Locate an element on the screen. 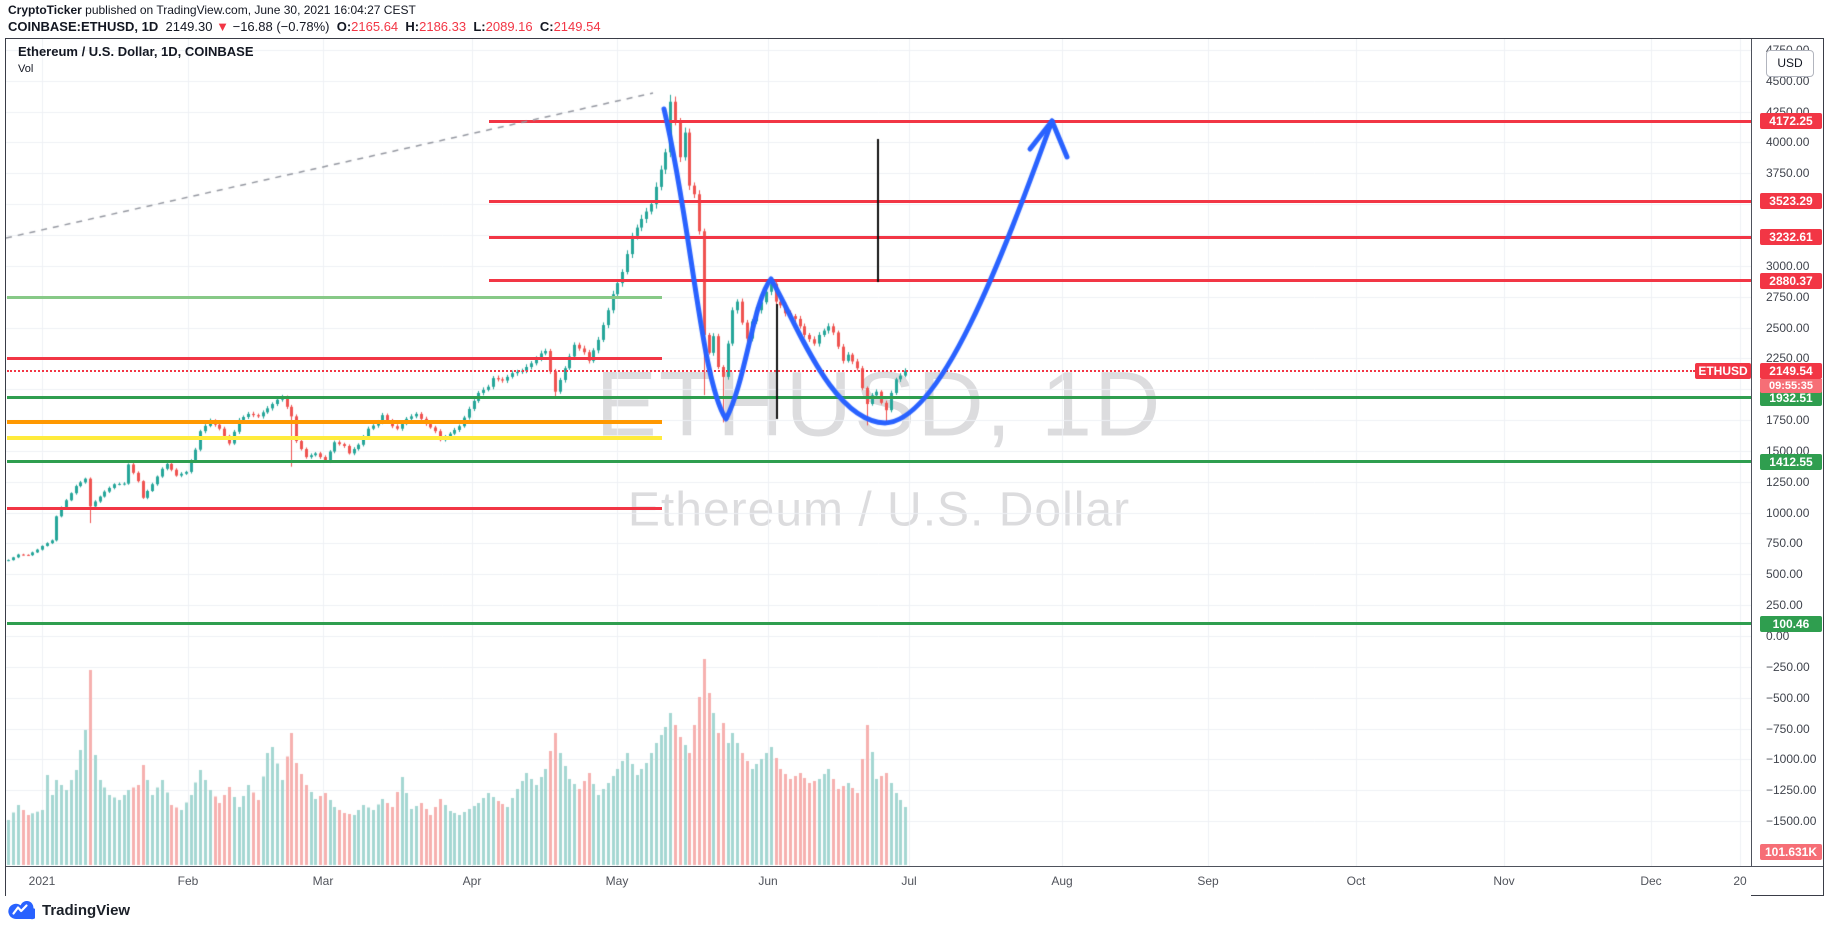  price-tick-label: 3750.00 is located at coordinates (1788, 173).